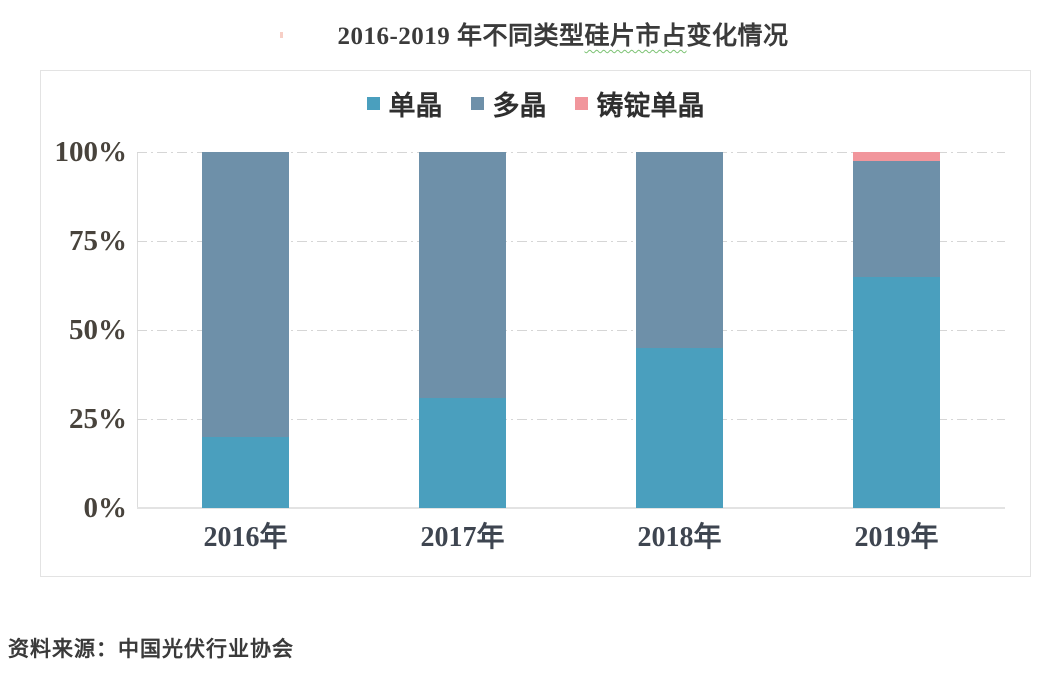  I want to click on chart-title-text-end: 变化情况, so click(737, 36).